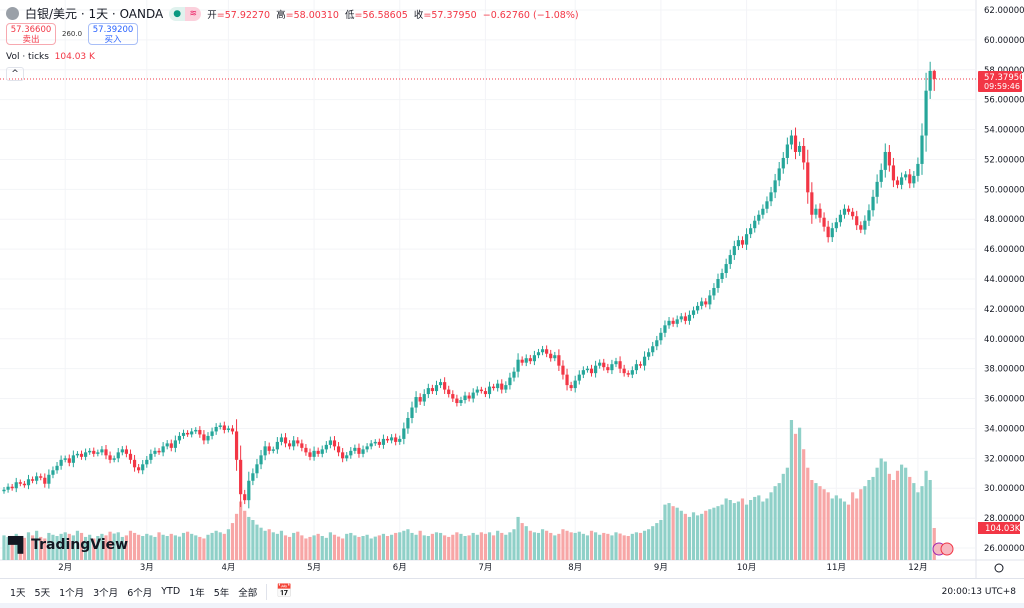  Describe the element at coordinates (193, 13) in the screenshot. I see `delayed-data-icon: ≋` at that location.